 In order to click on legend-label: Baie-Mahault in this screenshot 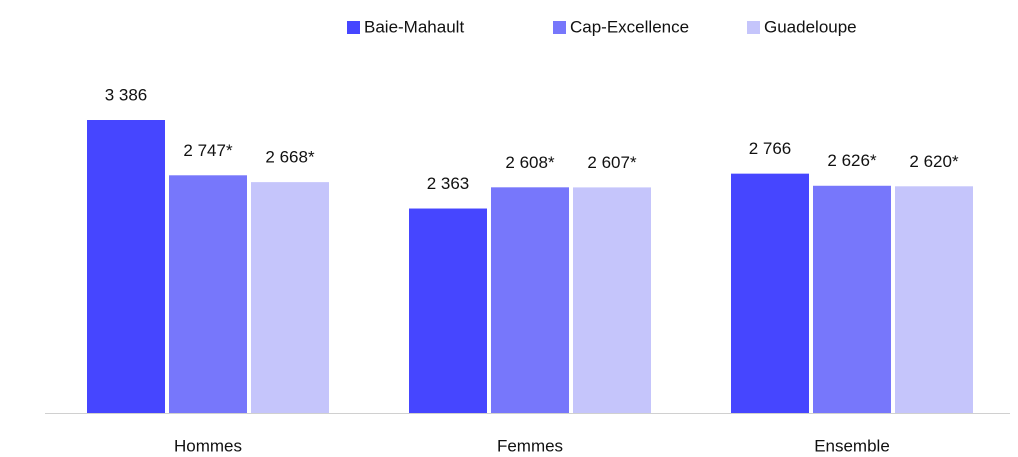, I will do `click(414, 26)`.